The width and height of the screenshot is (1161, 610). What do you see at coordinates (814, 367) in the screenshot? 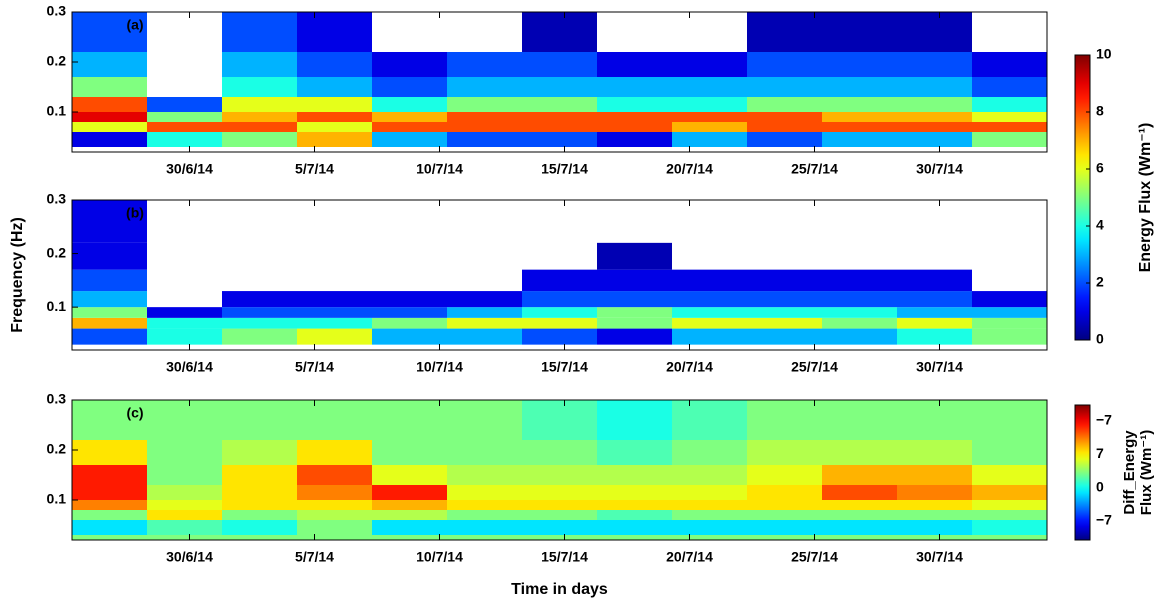
I see `x-tick-label: 25/7/14` at bounding box center [814, 367].